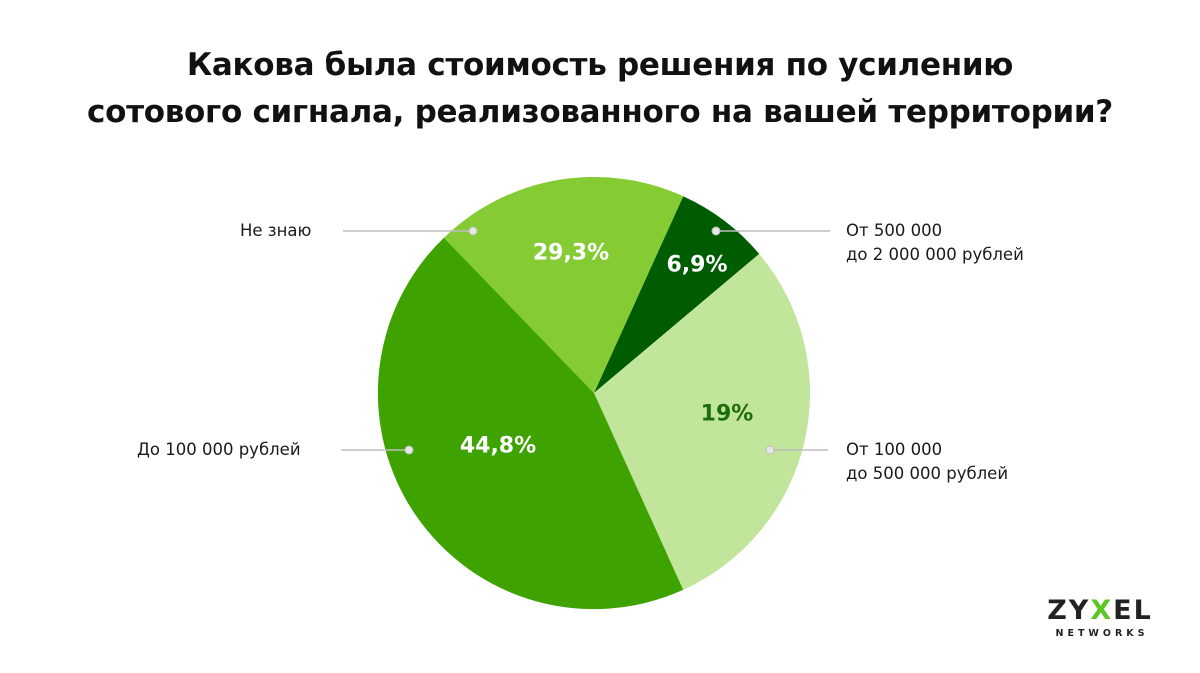  I want to click on category-label-under-100k: До 100 000 рублей, so click(219, 449).